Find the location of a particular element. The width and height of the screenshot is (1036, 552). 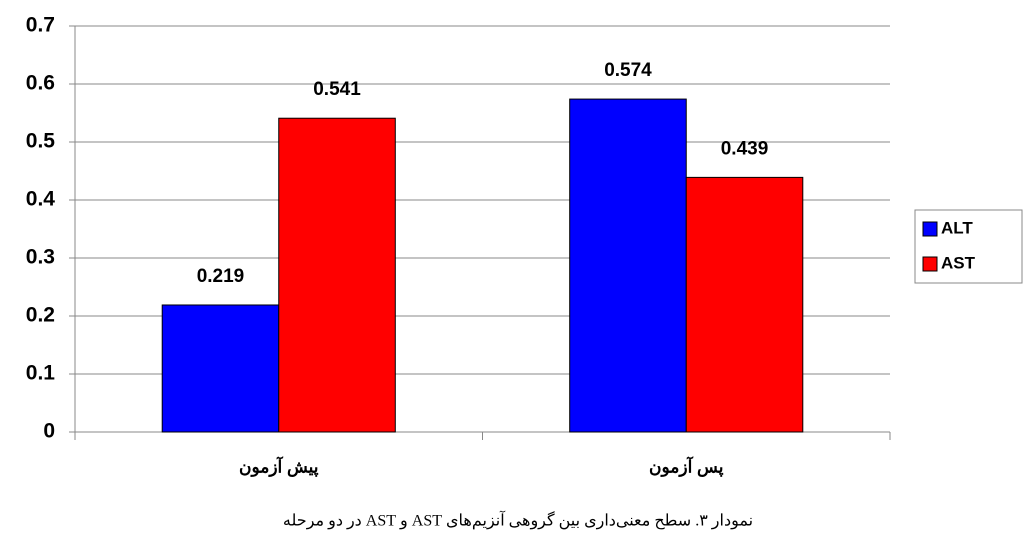

value-label: 0.541 is located at coordinates (337, 89).